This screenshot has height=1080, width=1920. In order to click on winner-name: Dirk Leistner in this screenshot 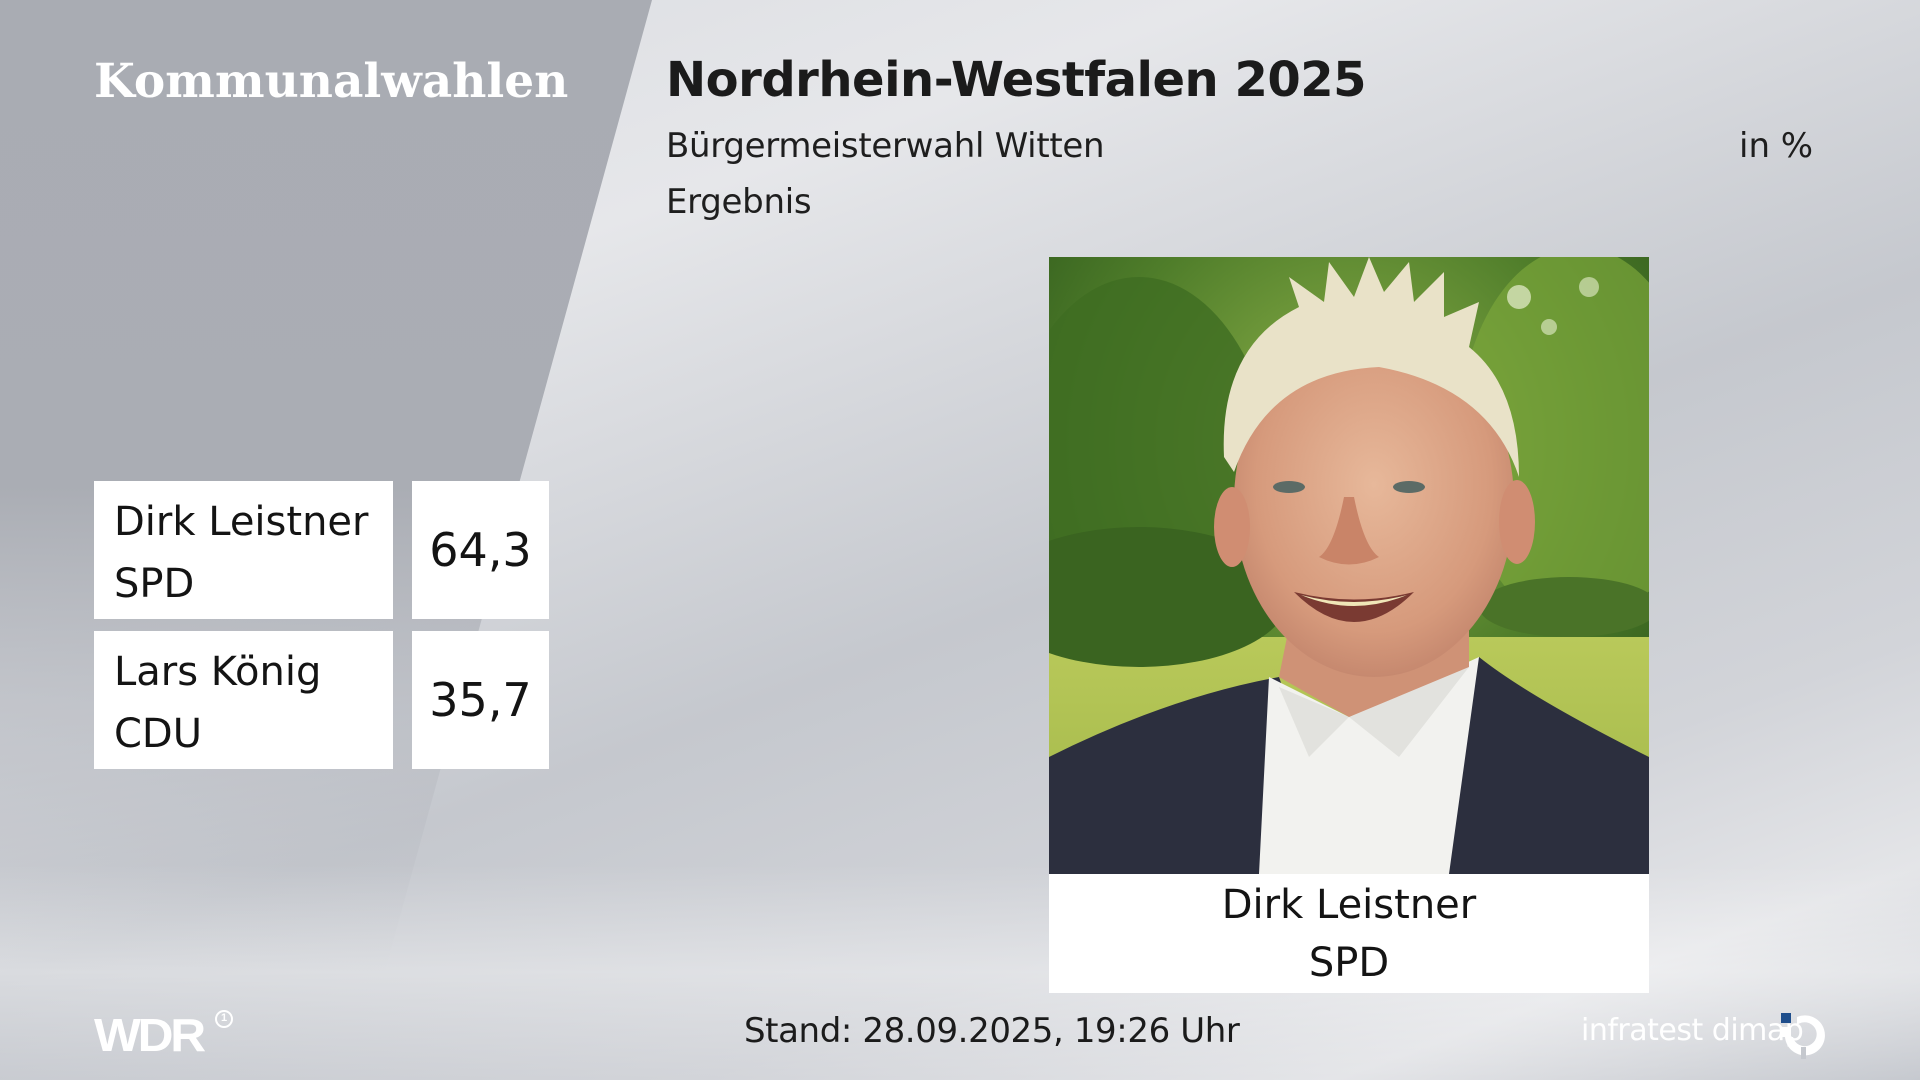, I will do `click(1349, 905)`.